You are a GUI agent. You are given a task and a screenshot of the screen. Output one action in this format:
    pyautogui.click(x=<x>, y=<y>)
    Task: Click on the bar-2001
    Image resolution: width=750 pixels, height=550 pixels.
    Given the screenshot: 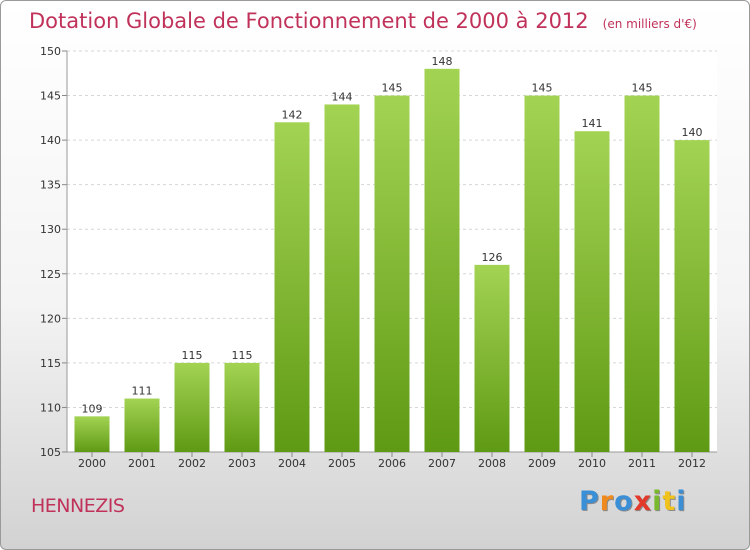 What is the action you would take?
    pyautogui.click(x=142, y=425)
    